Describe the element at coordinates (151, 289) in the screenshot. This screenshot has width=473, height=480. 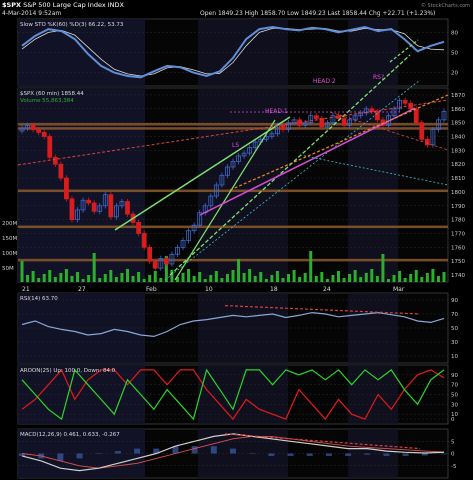
I see `x-axis-label: Feb` at that location.